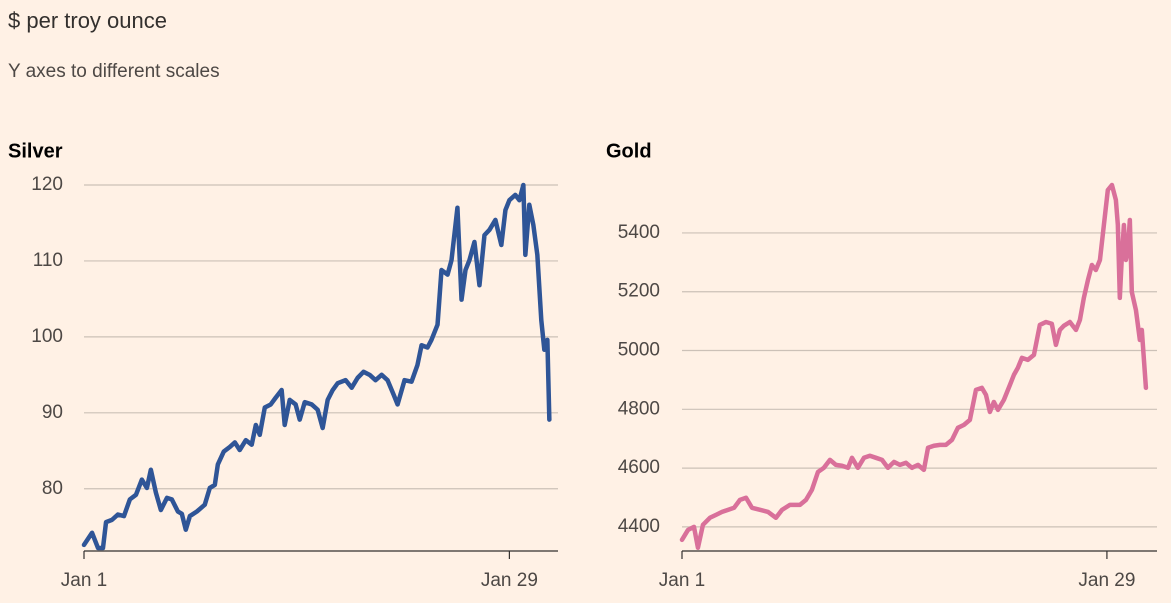 Image resolution: width=1171 pixels, height=603 pixels. I want to click on chart-subtitle: Y axes to different scales, so click(114, 71).